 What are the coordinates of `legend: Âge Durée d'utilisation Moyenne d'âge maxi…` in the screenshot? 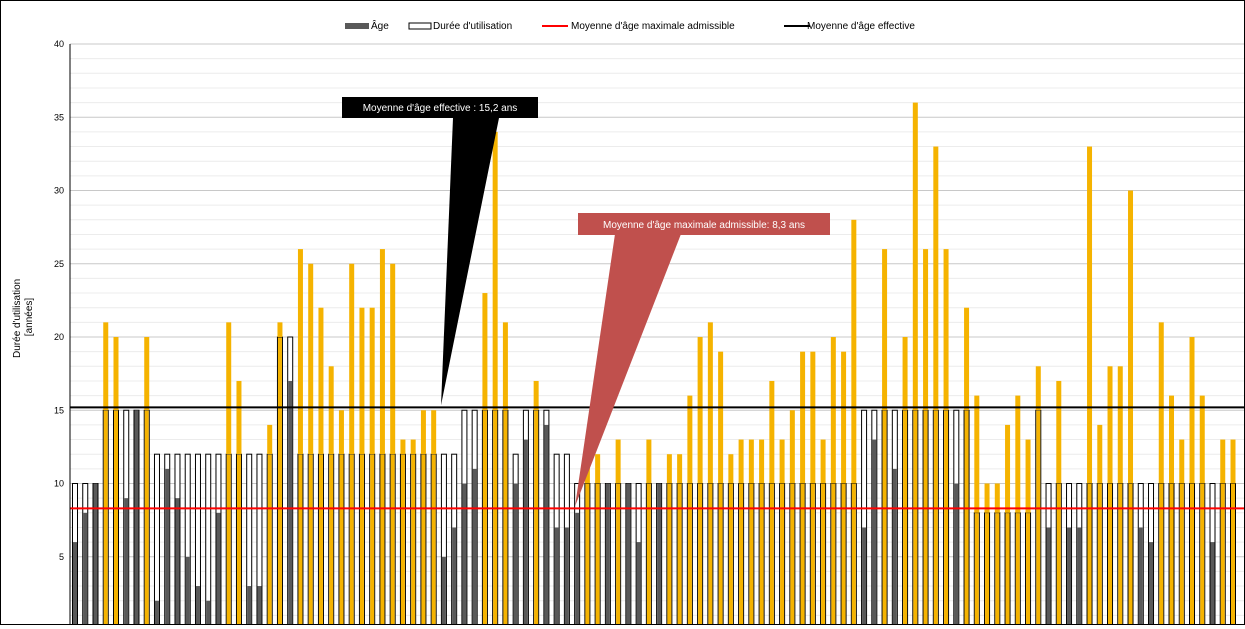 It's located at (630, 25).